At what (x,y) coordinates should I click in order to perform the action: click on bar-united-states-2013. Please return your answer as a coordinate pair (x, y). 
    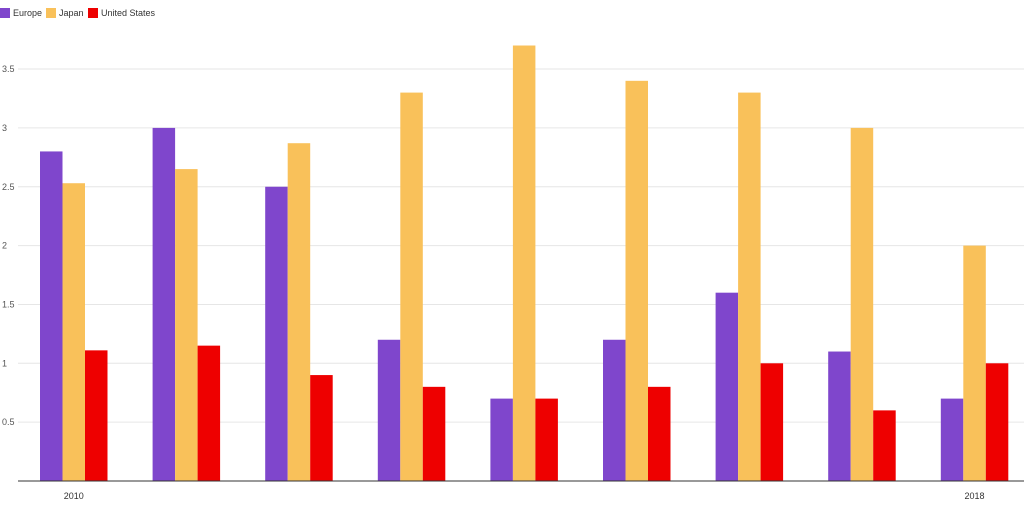
    Looking at the image, I should click on (434, 433).